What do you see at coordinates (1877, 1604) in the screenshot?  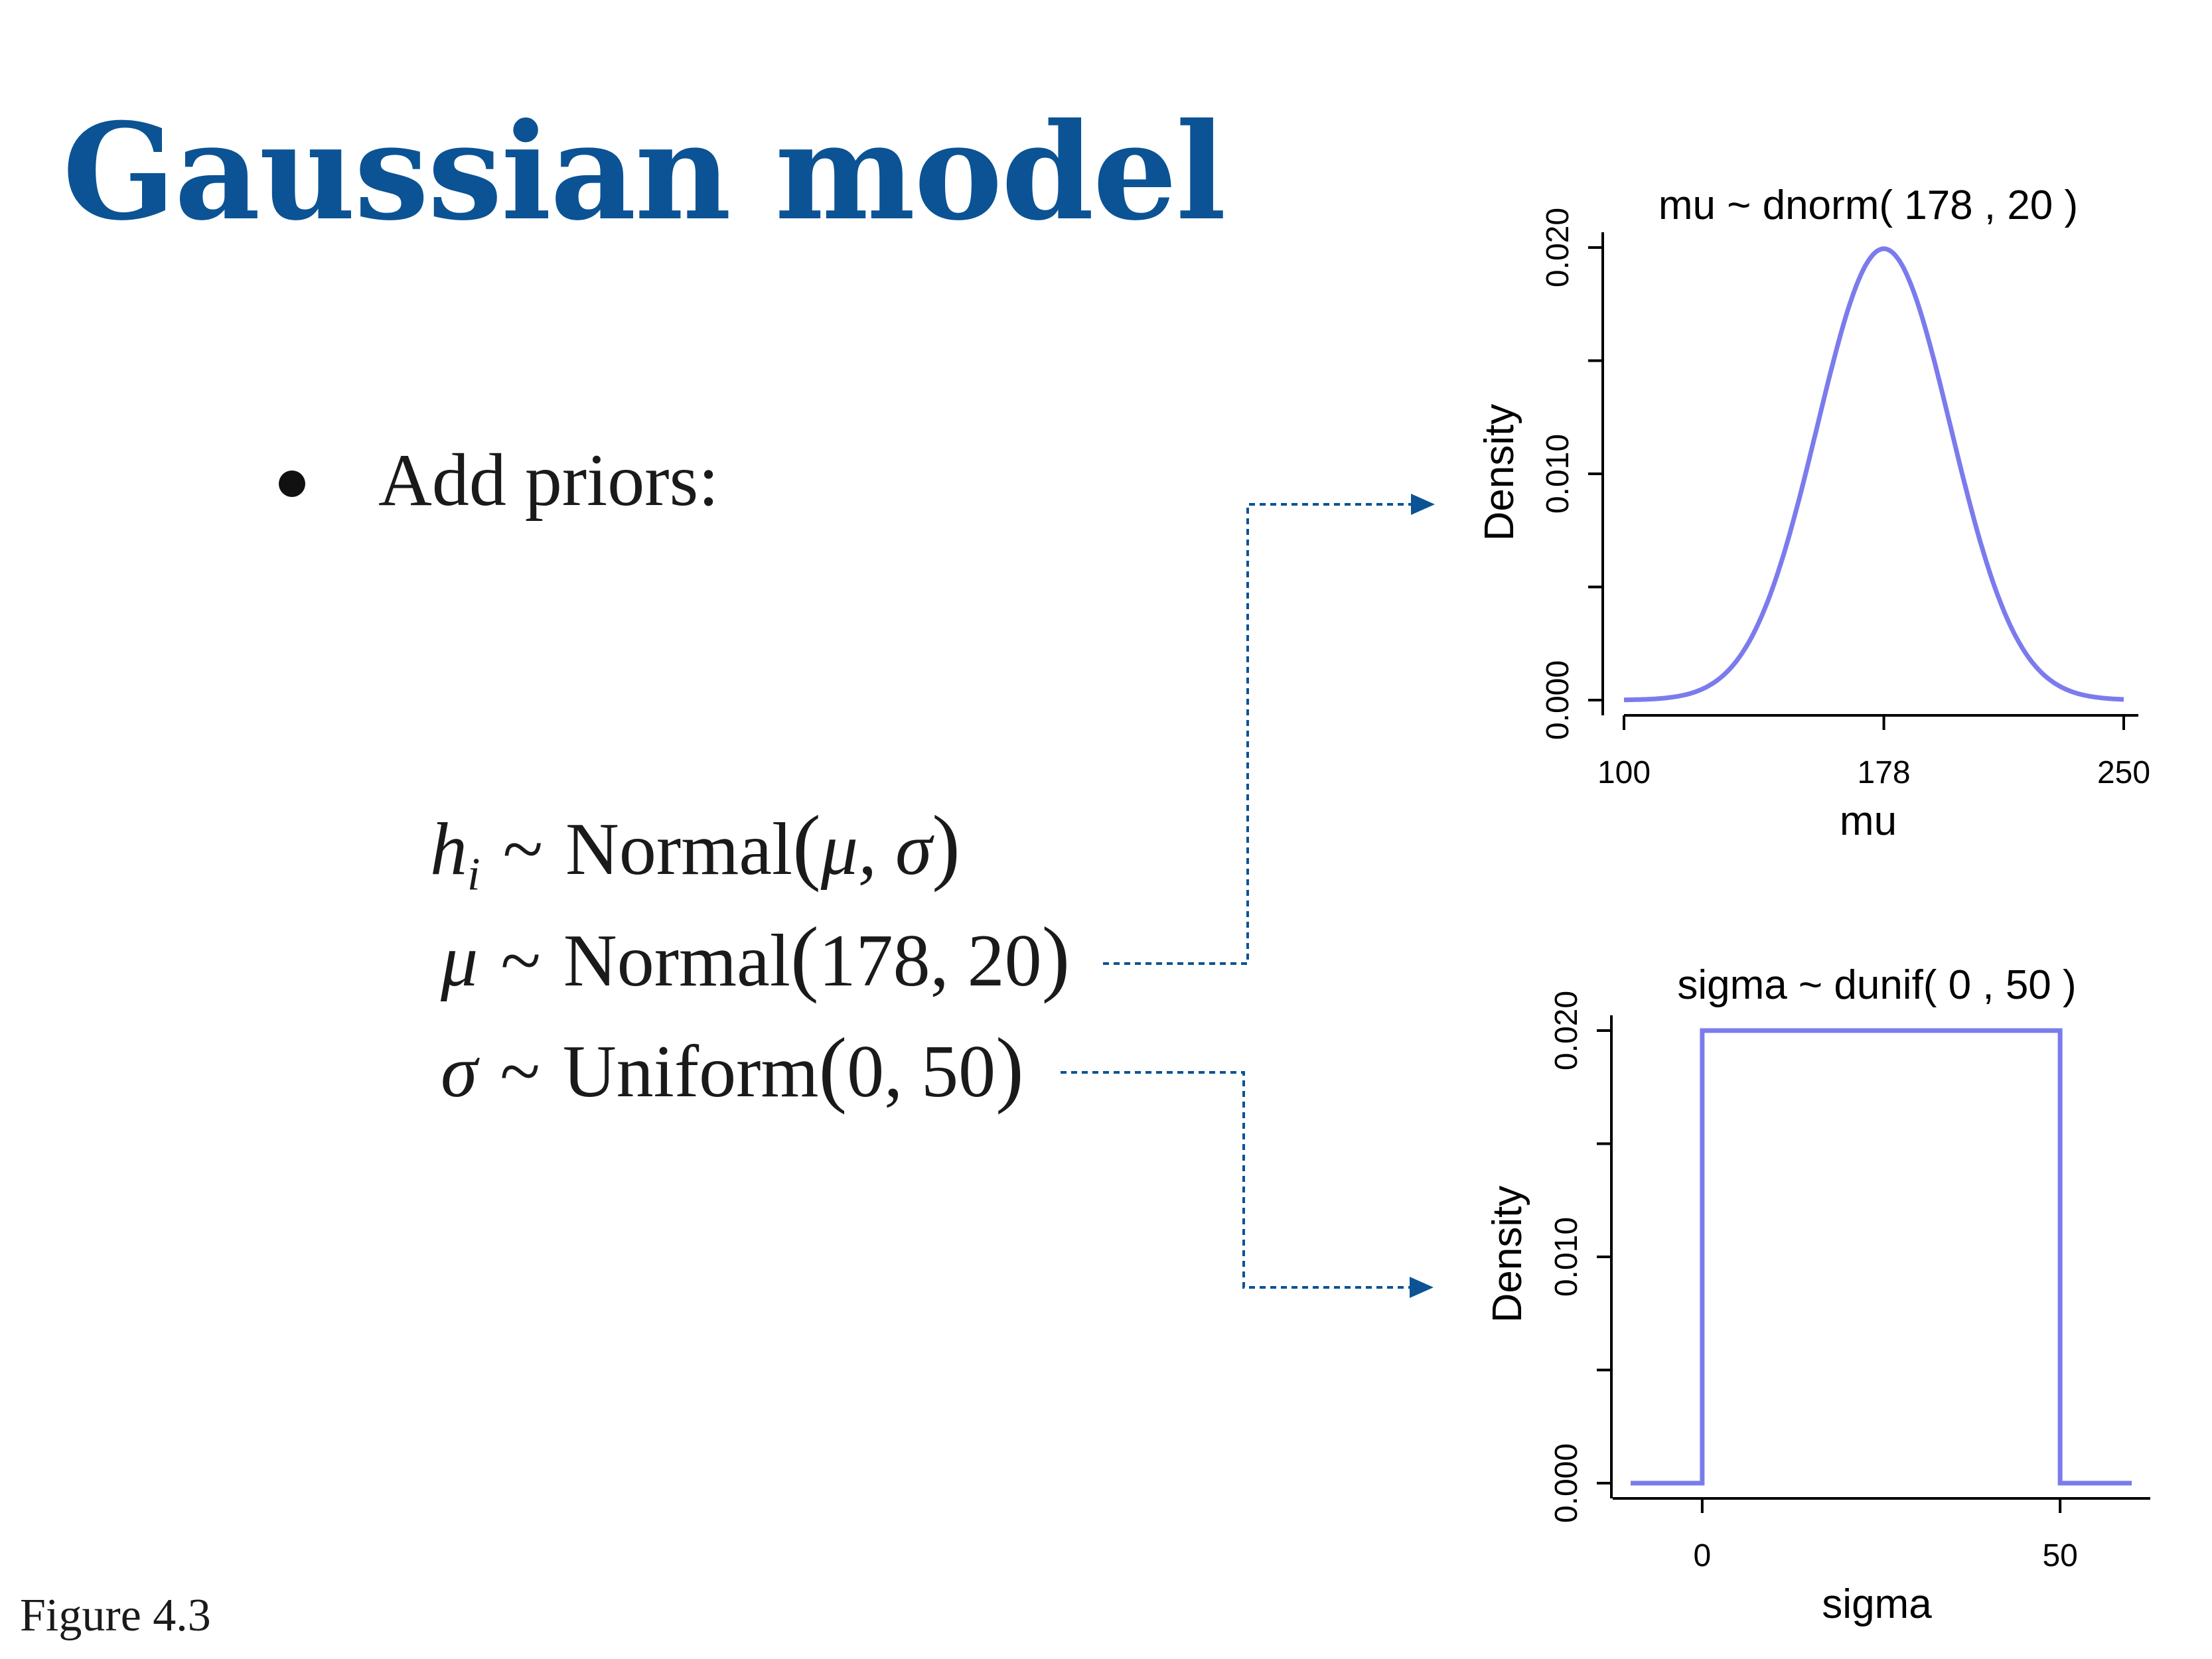 I see `x-axis-label: sigma` at bounding box center [1877, 1604].